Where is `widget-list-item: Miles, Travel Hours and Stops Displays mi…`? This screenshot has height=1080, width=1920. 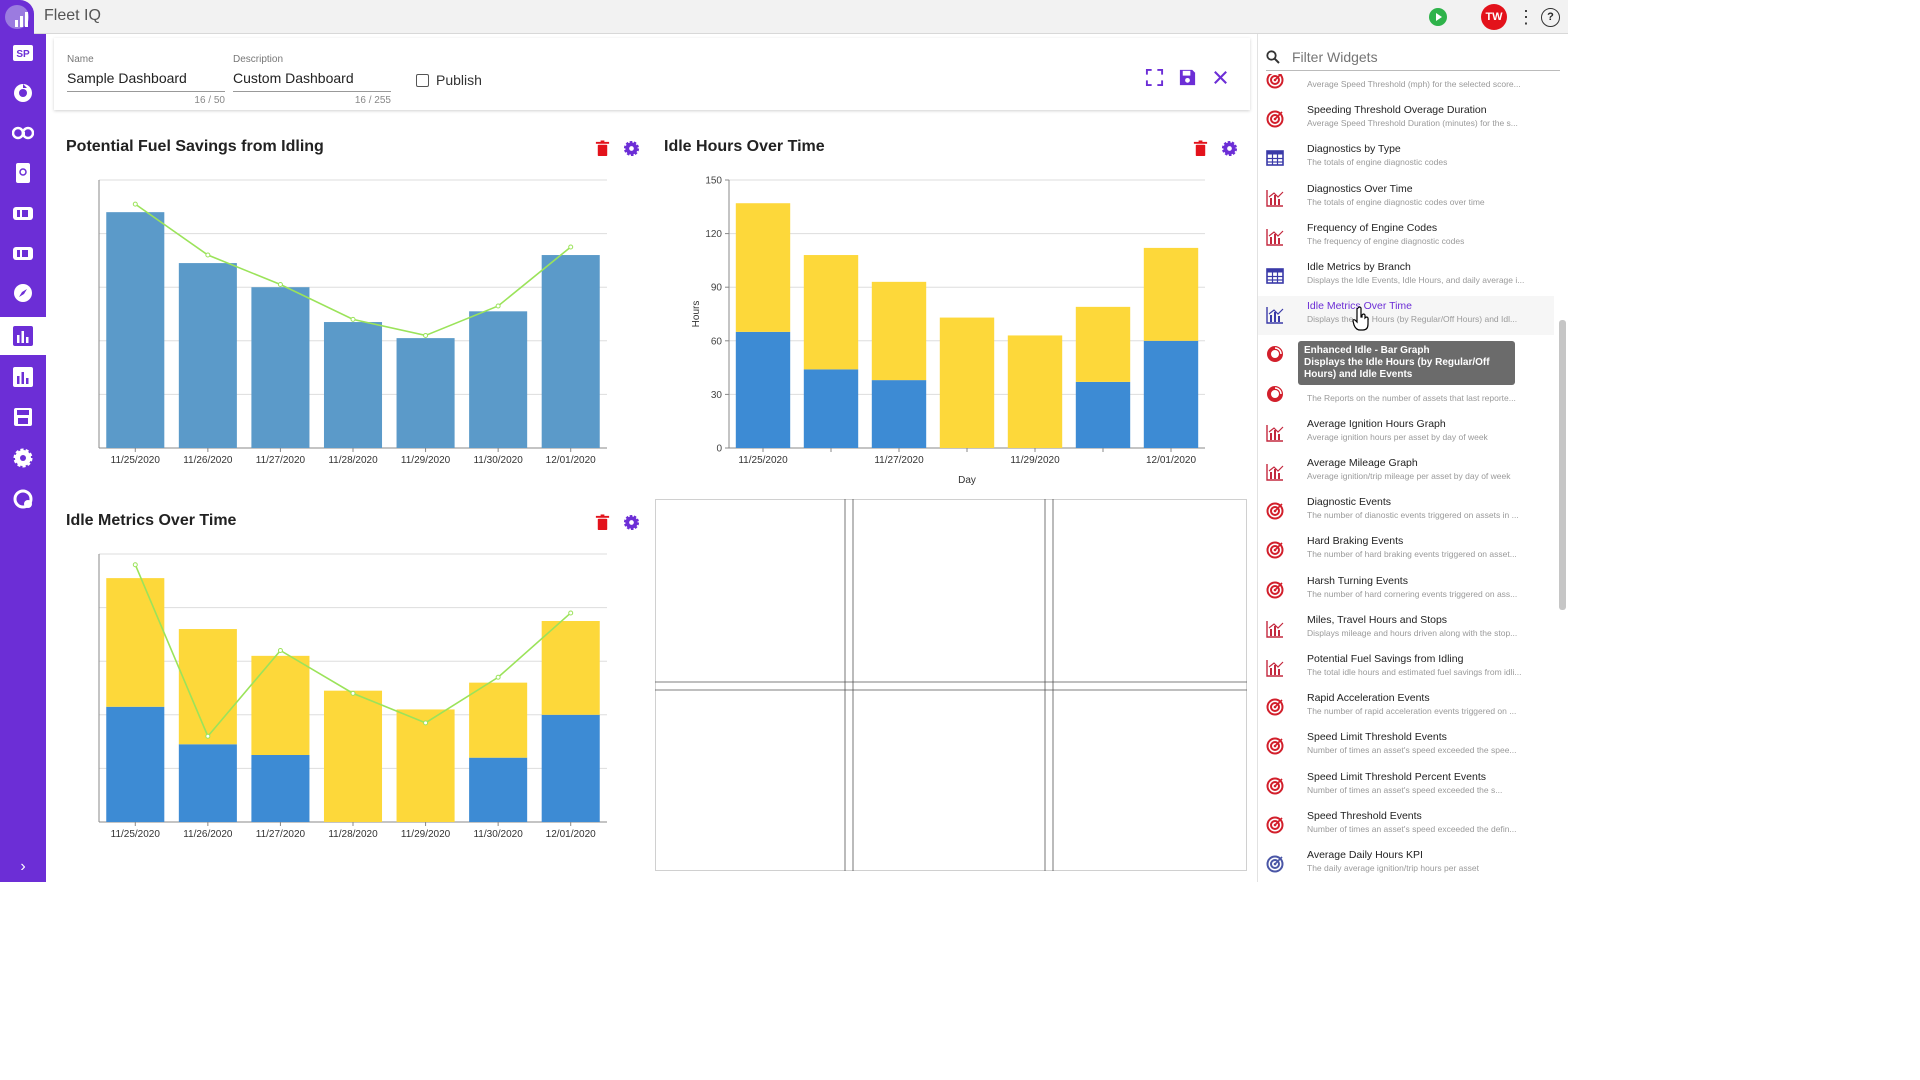
widget-list-item: Miles, Travel Hours and Stops Displays mi… is located at coordinates (1406, 629).